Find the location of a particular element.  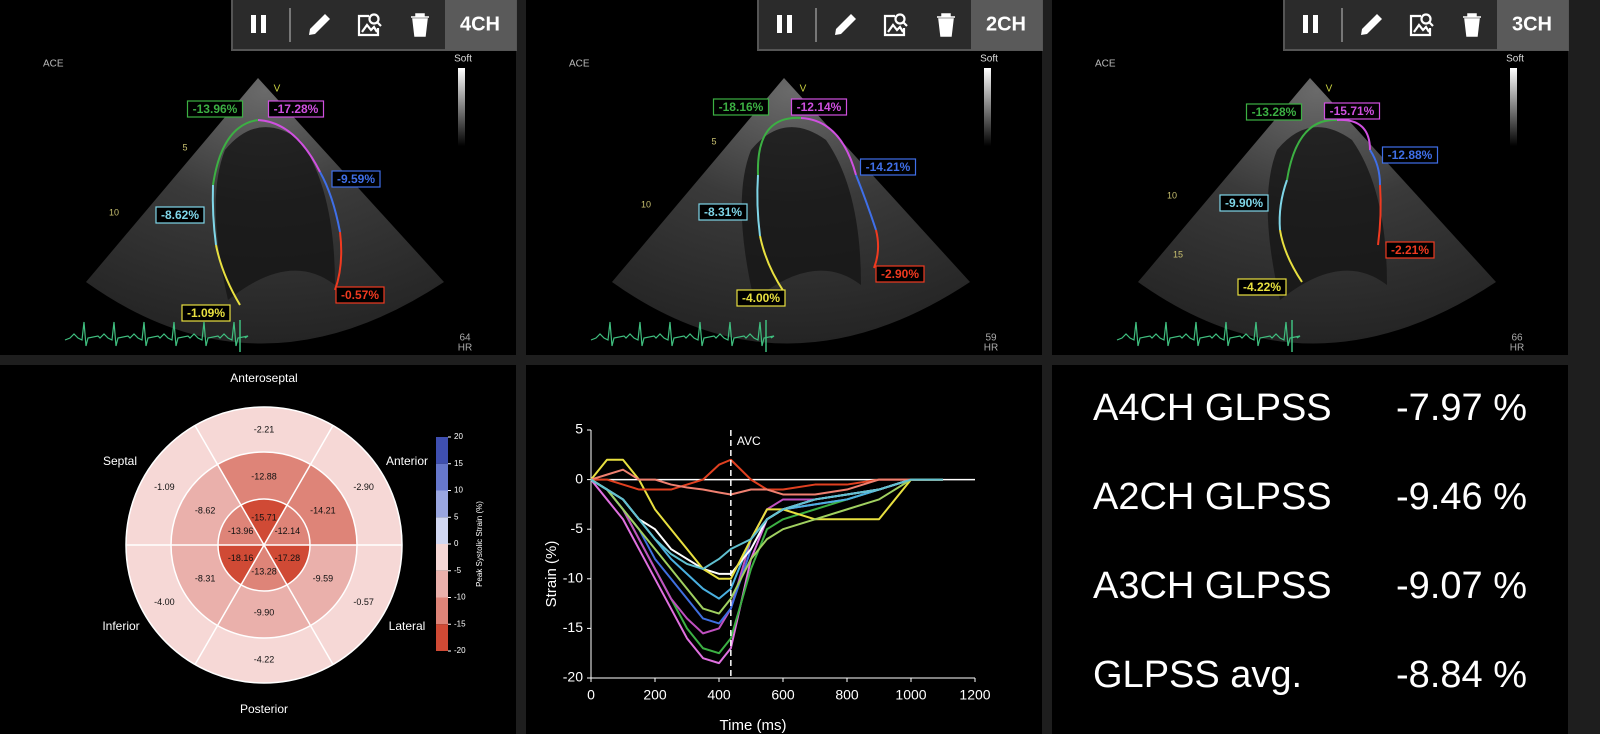

toolbar: 4CH is located at coordinates (374, 25).